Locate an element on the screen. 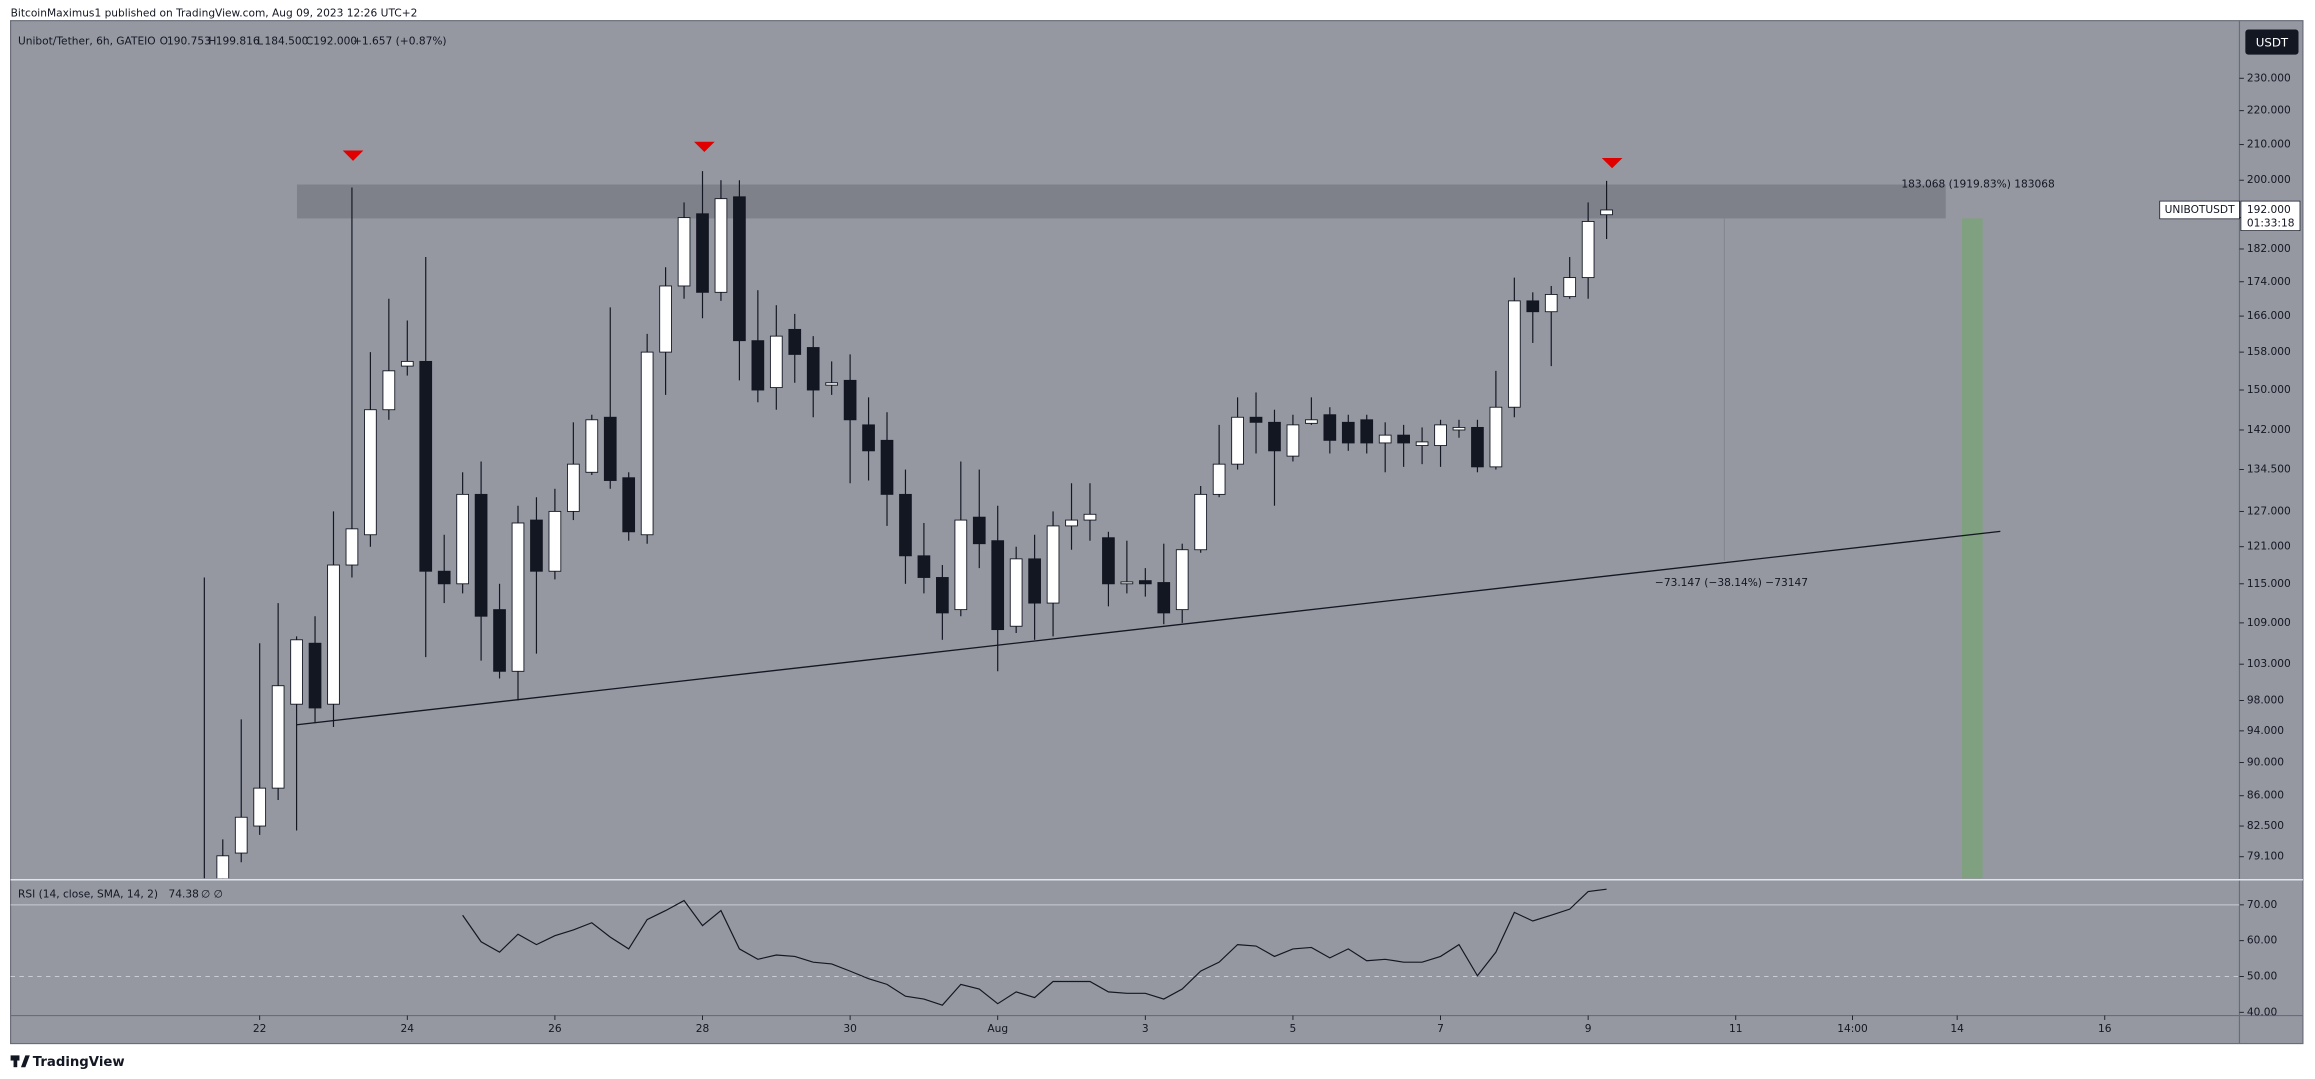  x-tick-label: 24 is located at coordinates (408, 1028).